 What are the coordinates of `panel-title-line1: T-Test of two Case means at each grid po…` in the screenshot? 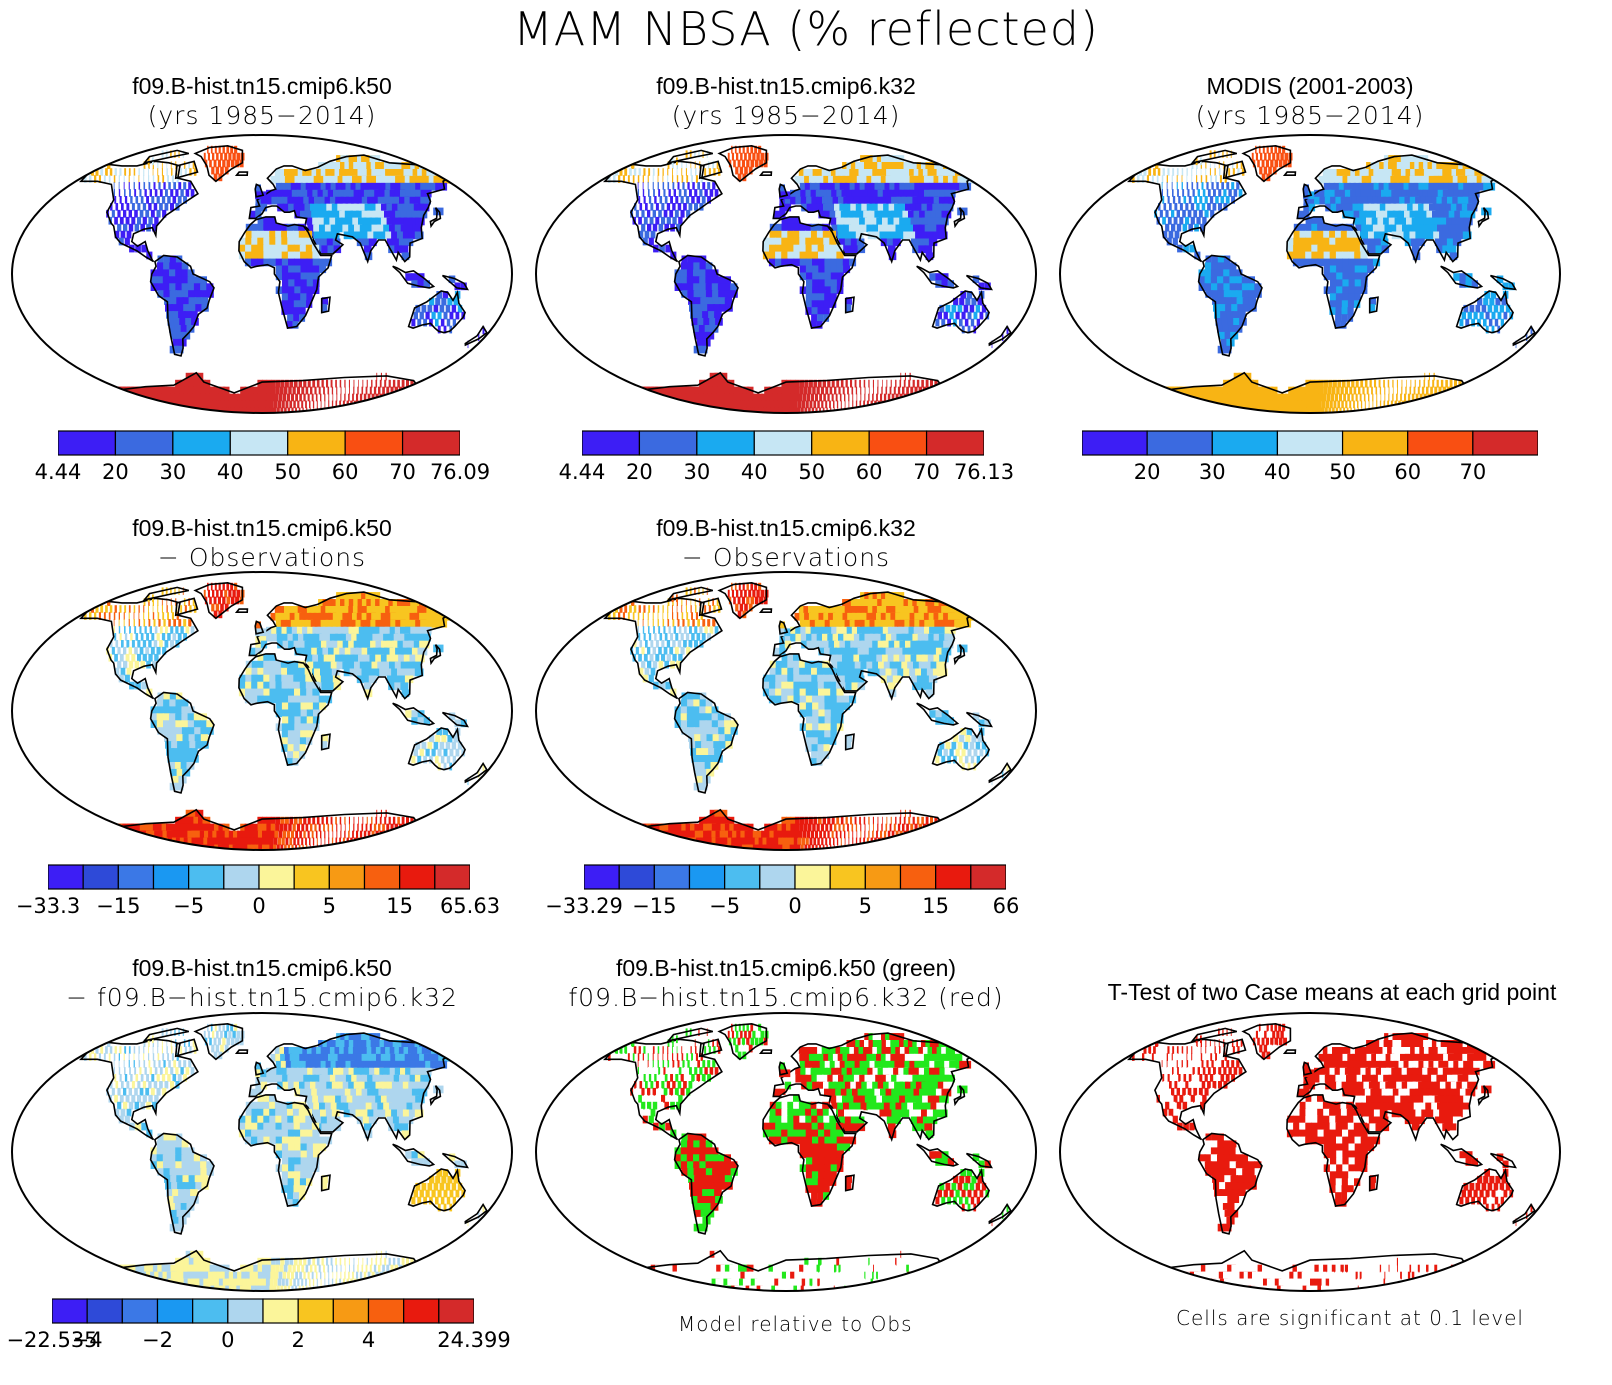 It's located at (1332, 992).